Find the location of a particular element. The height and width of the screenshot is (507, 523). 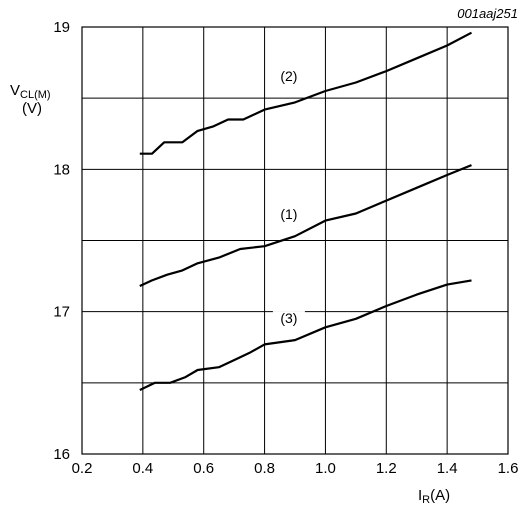

x-tick-label: 1.0 is located at coordinates (325, 468).